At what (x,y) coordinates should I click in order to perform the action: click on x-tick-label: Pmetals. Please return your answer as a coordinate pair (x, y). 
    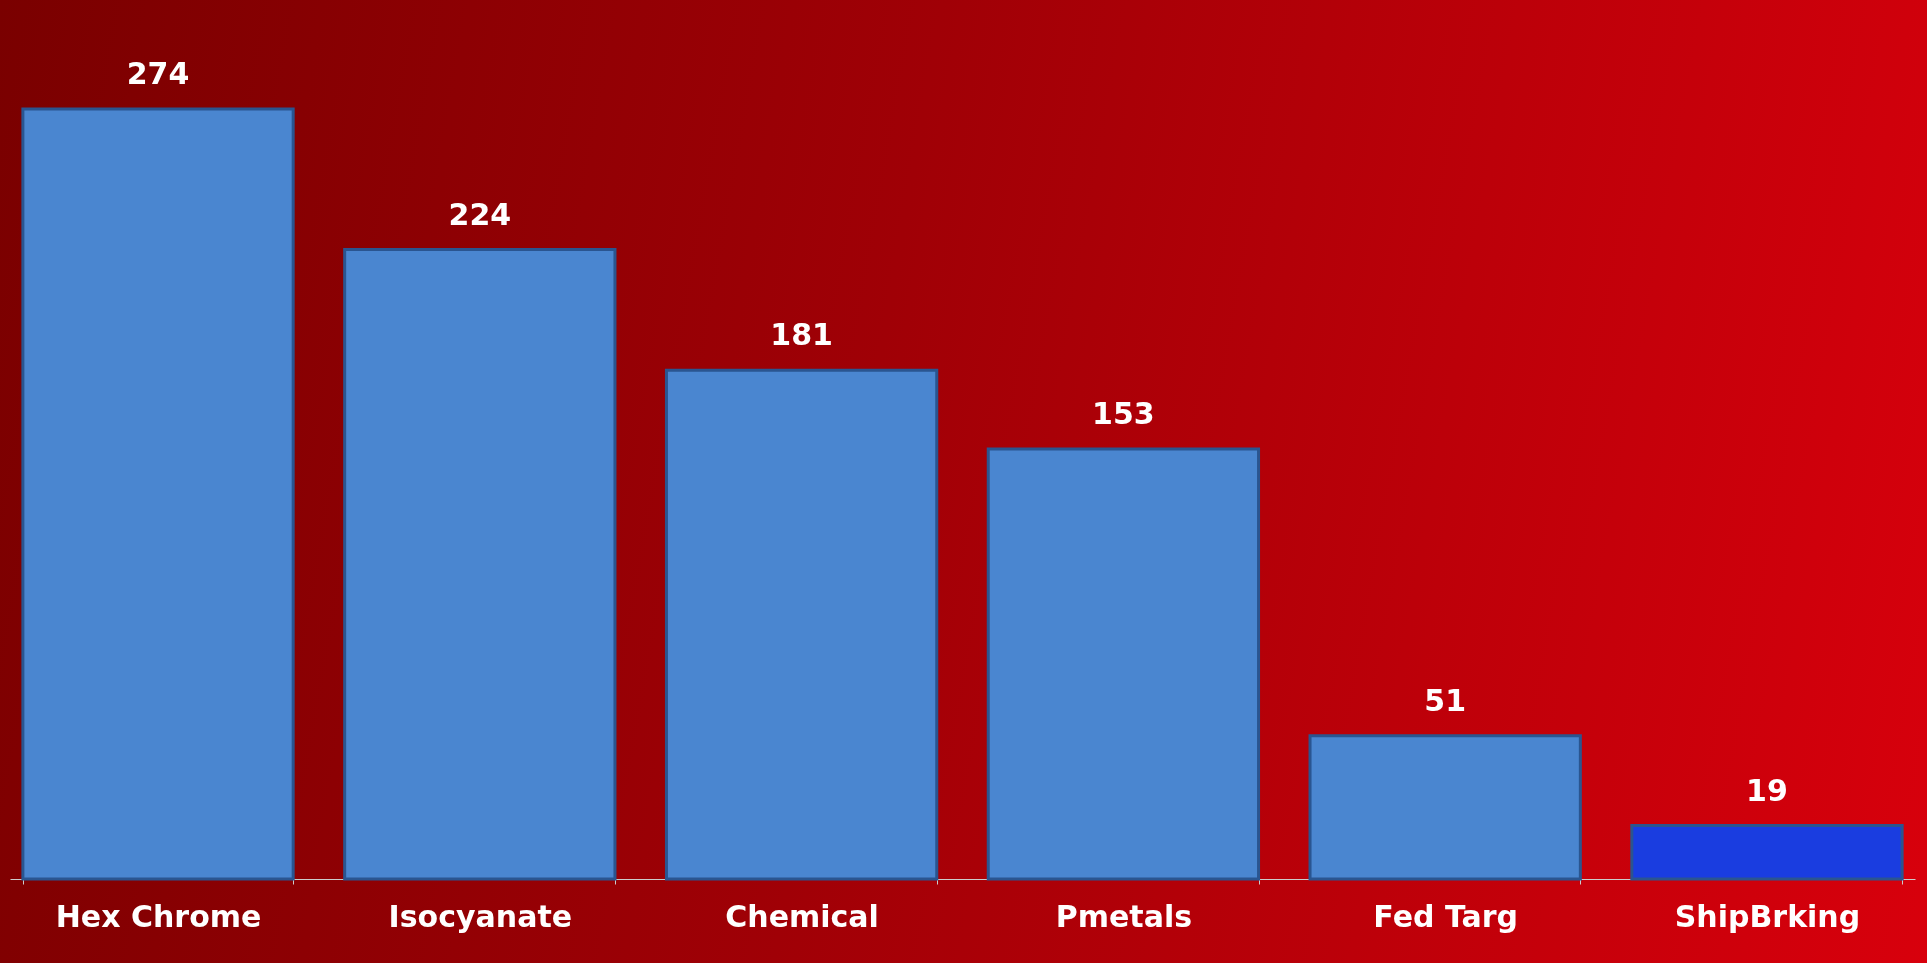
    Looking at the image, I should click on (1124, 916).